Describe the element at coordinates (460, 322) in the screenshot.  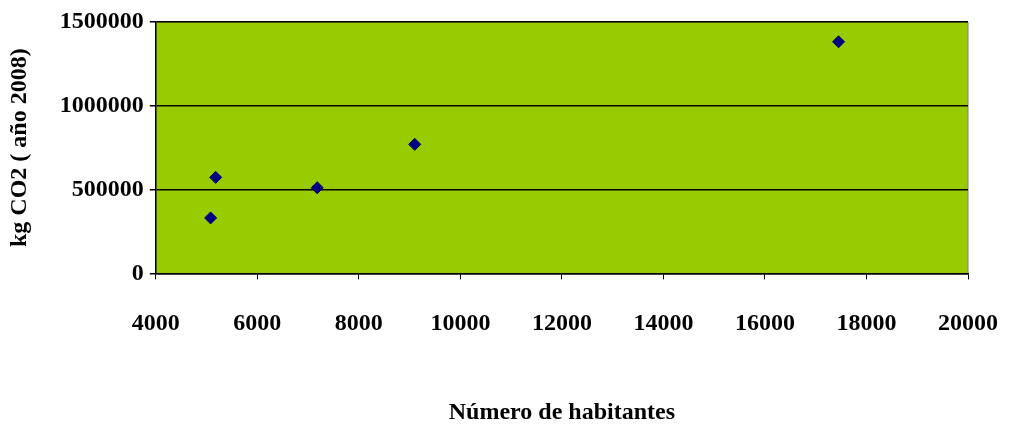
I see `x-tick-label: 10000` at that location.